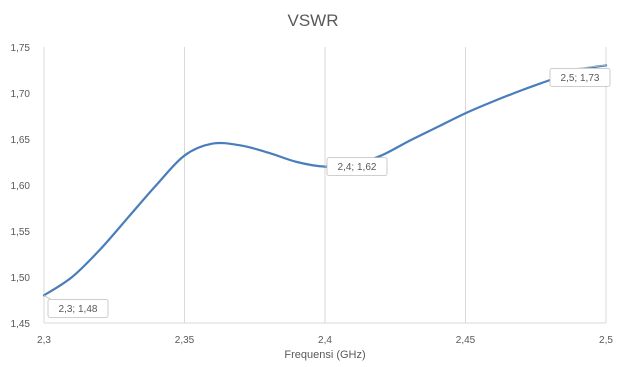 The height and width of the screenshot is (367, 627). Describe the element at coordinates (185, 340) in the screenshot. I see `x-tick-label: 2,35` at that location.